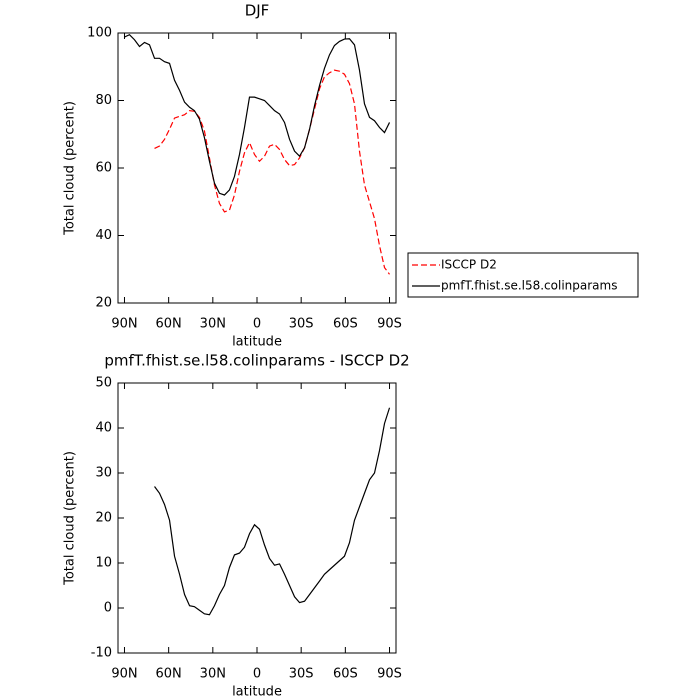 This screenshot has height=700, width=700. I want to click on legend-label: ISCCP D2, so click(469, 265).